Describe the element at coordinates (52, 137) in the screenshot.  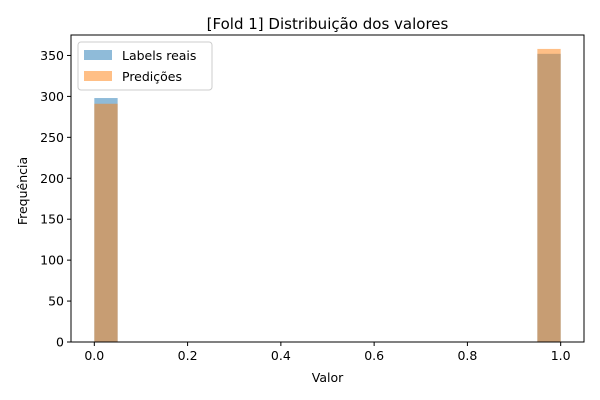
I see `y-tick-label: 250` at that location.